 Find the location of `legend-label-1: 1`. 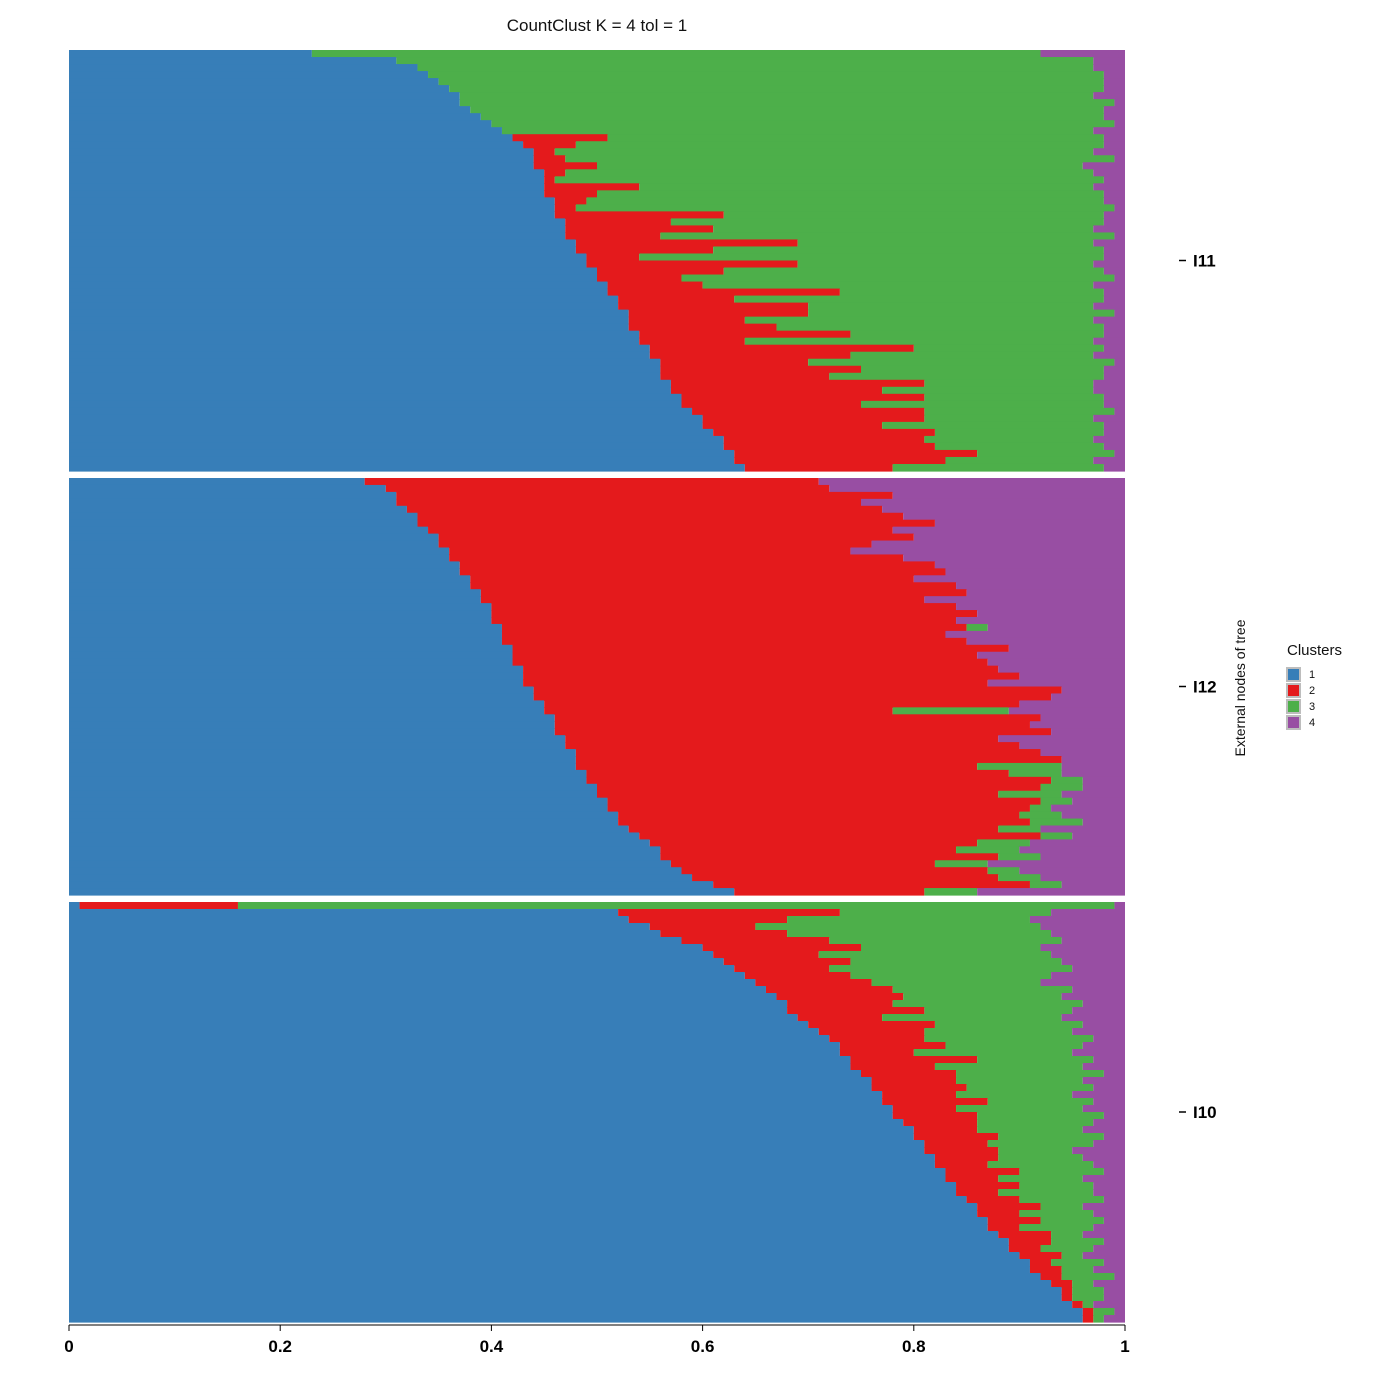

legend-label-1: 1 is located at coordinates (1312, 675).